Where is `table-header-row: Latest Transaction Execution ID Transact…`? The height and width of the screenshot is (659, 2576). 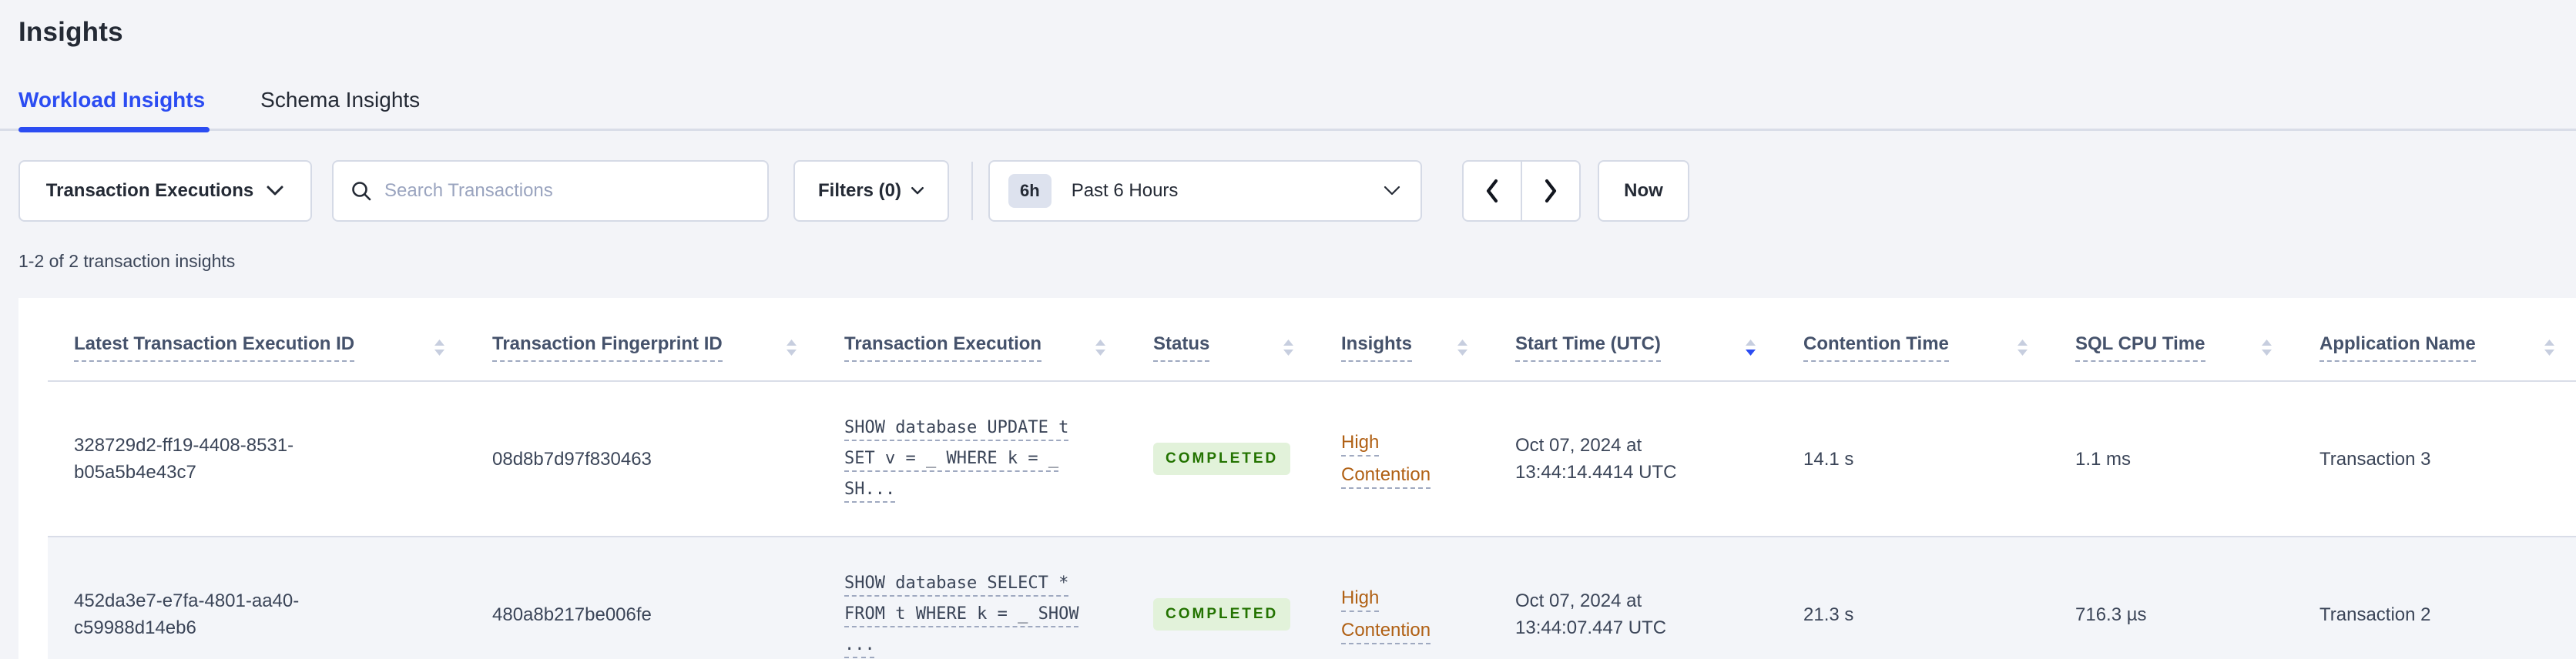
table-header-row: Latest Transaction Execution ID Transact… is located at coordinates (1312, 340).